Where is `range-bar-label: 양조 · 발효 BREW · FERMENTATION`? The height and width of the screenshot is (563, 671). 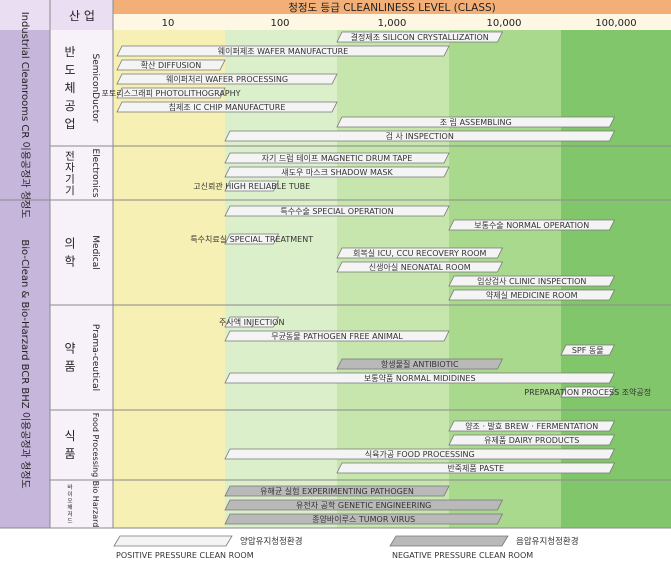
range-bar-label: 양조 · 발효 BREW · FERMENTATION is located at coordinates (531, 426).